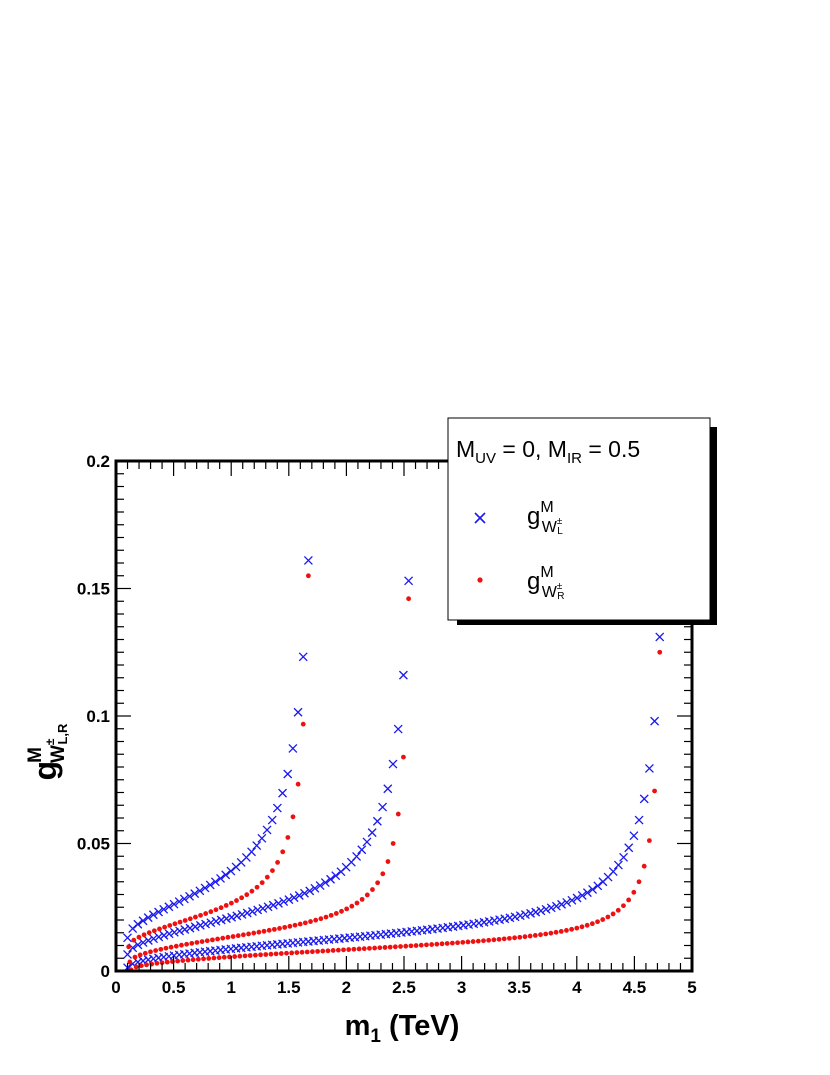  Describe the element at coordinates (346, 987) in the screenshot. I see `x-tick-label: 2` at that location.